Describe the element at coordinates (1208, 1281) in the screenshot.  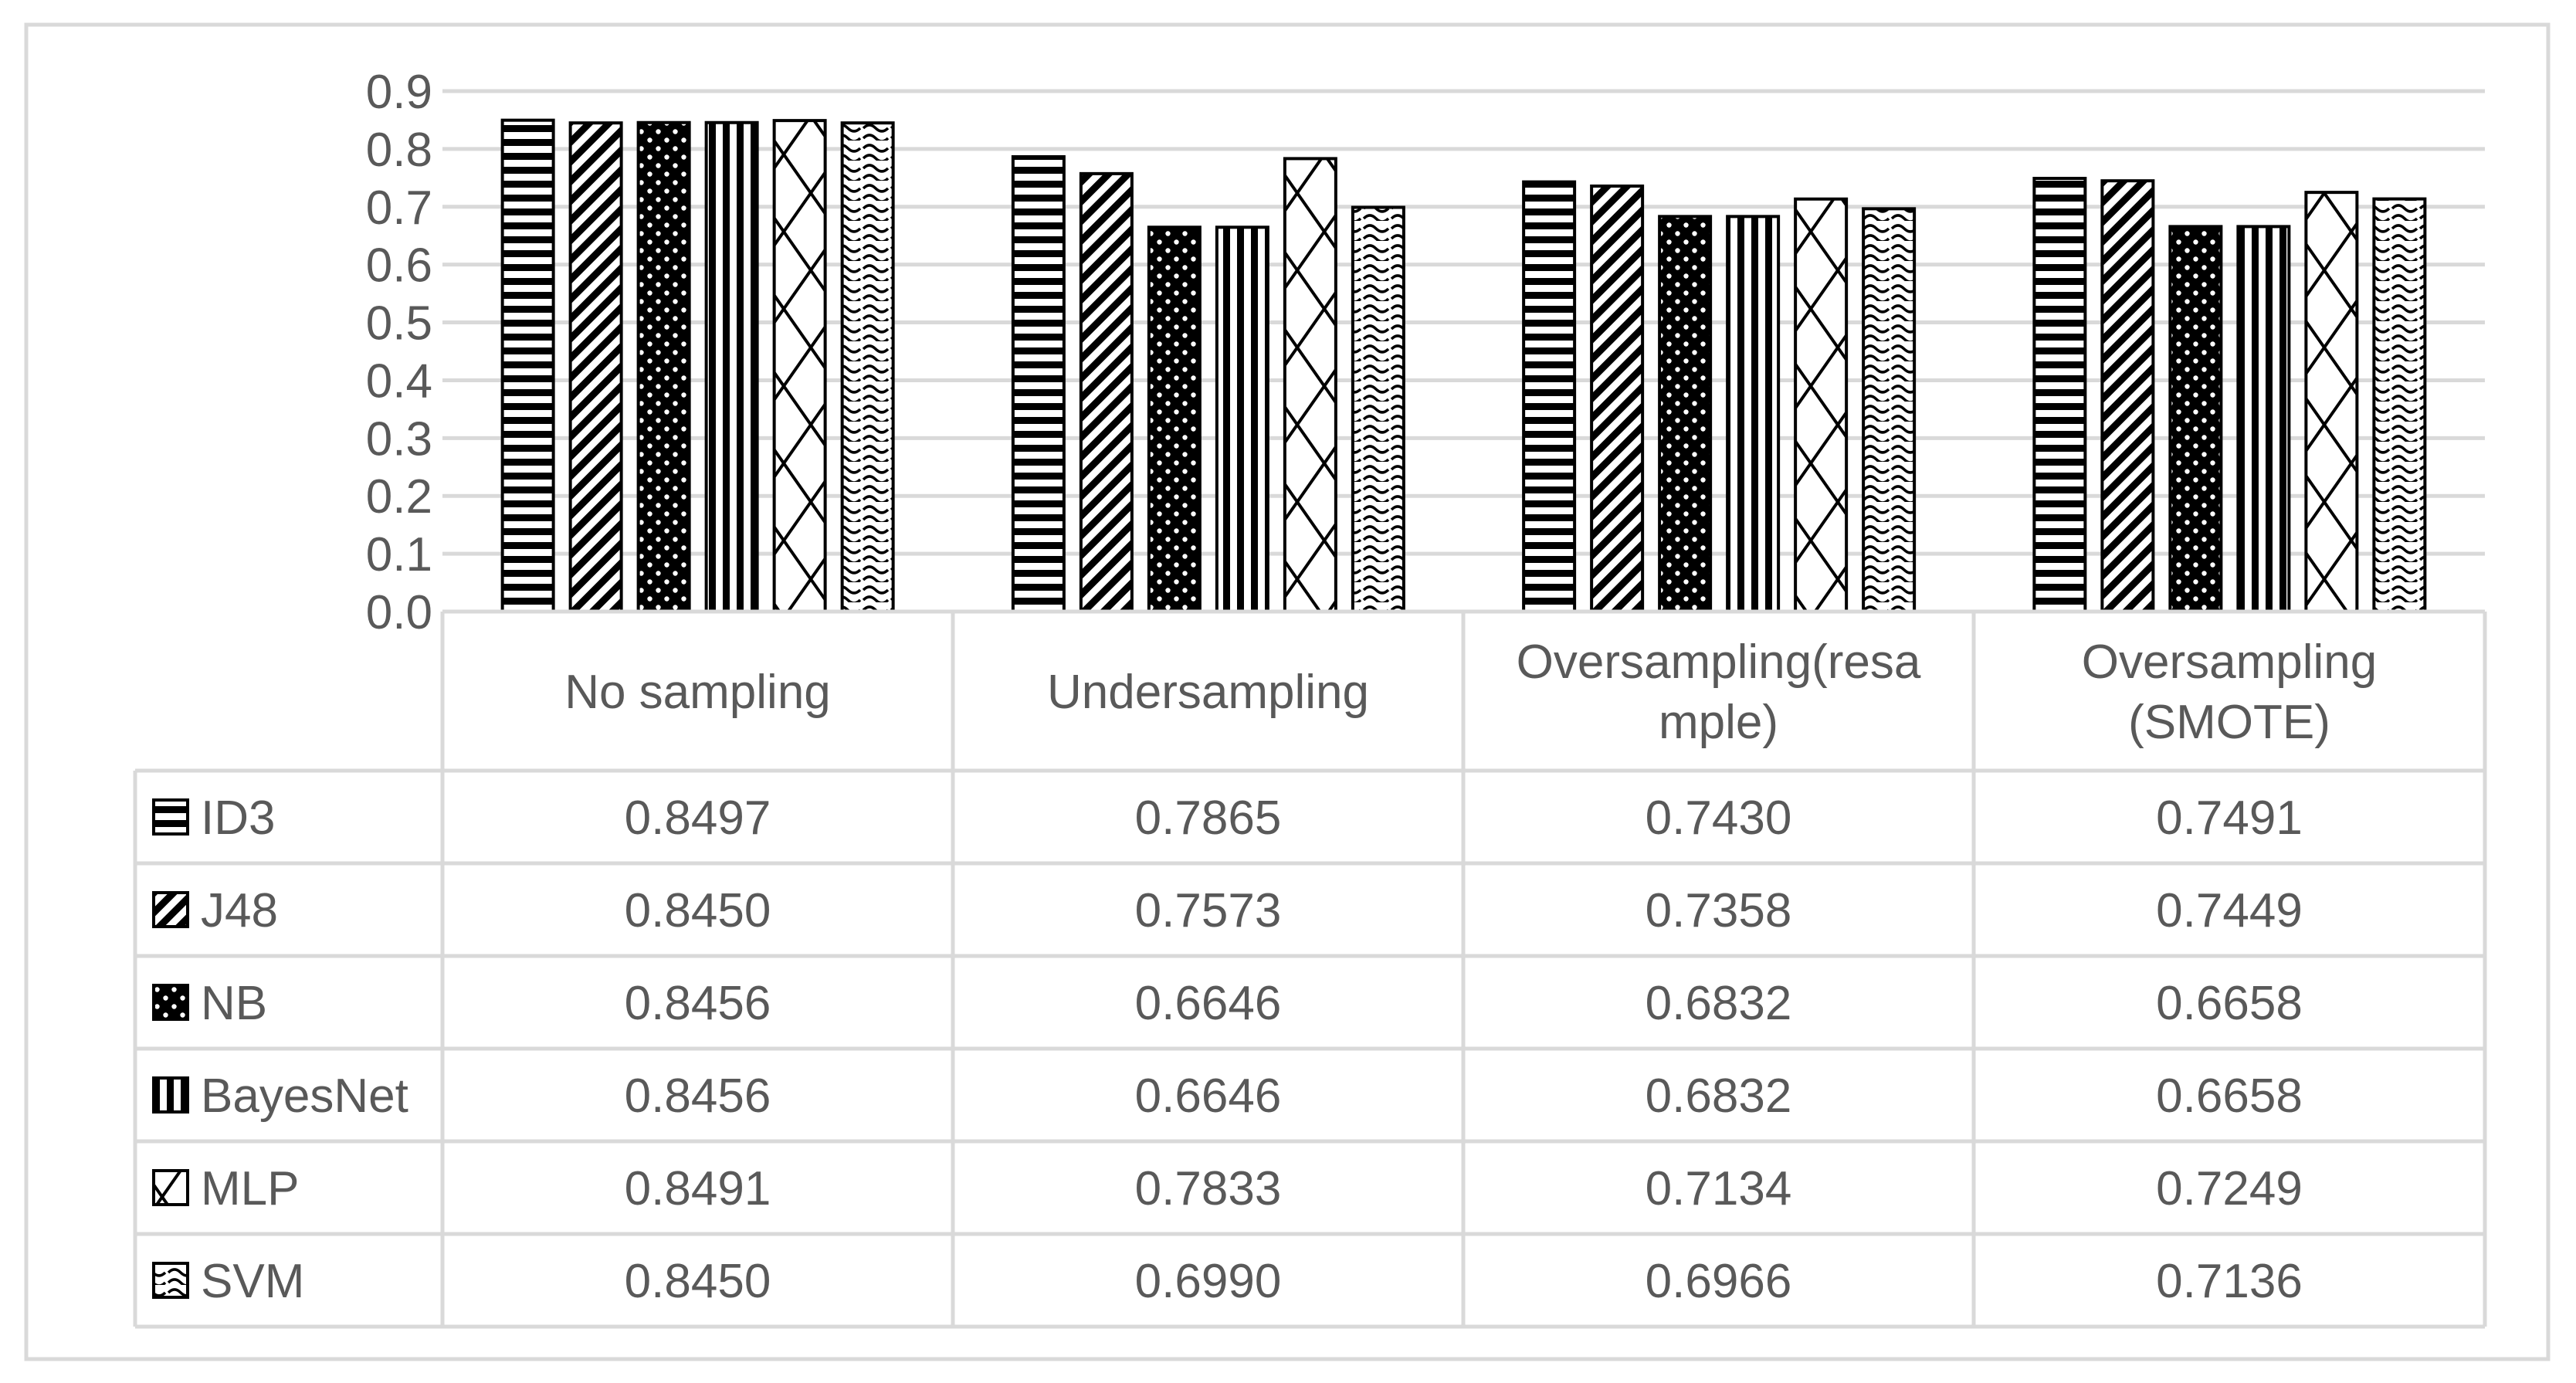
I see `table-value: 0.6990` at that location.